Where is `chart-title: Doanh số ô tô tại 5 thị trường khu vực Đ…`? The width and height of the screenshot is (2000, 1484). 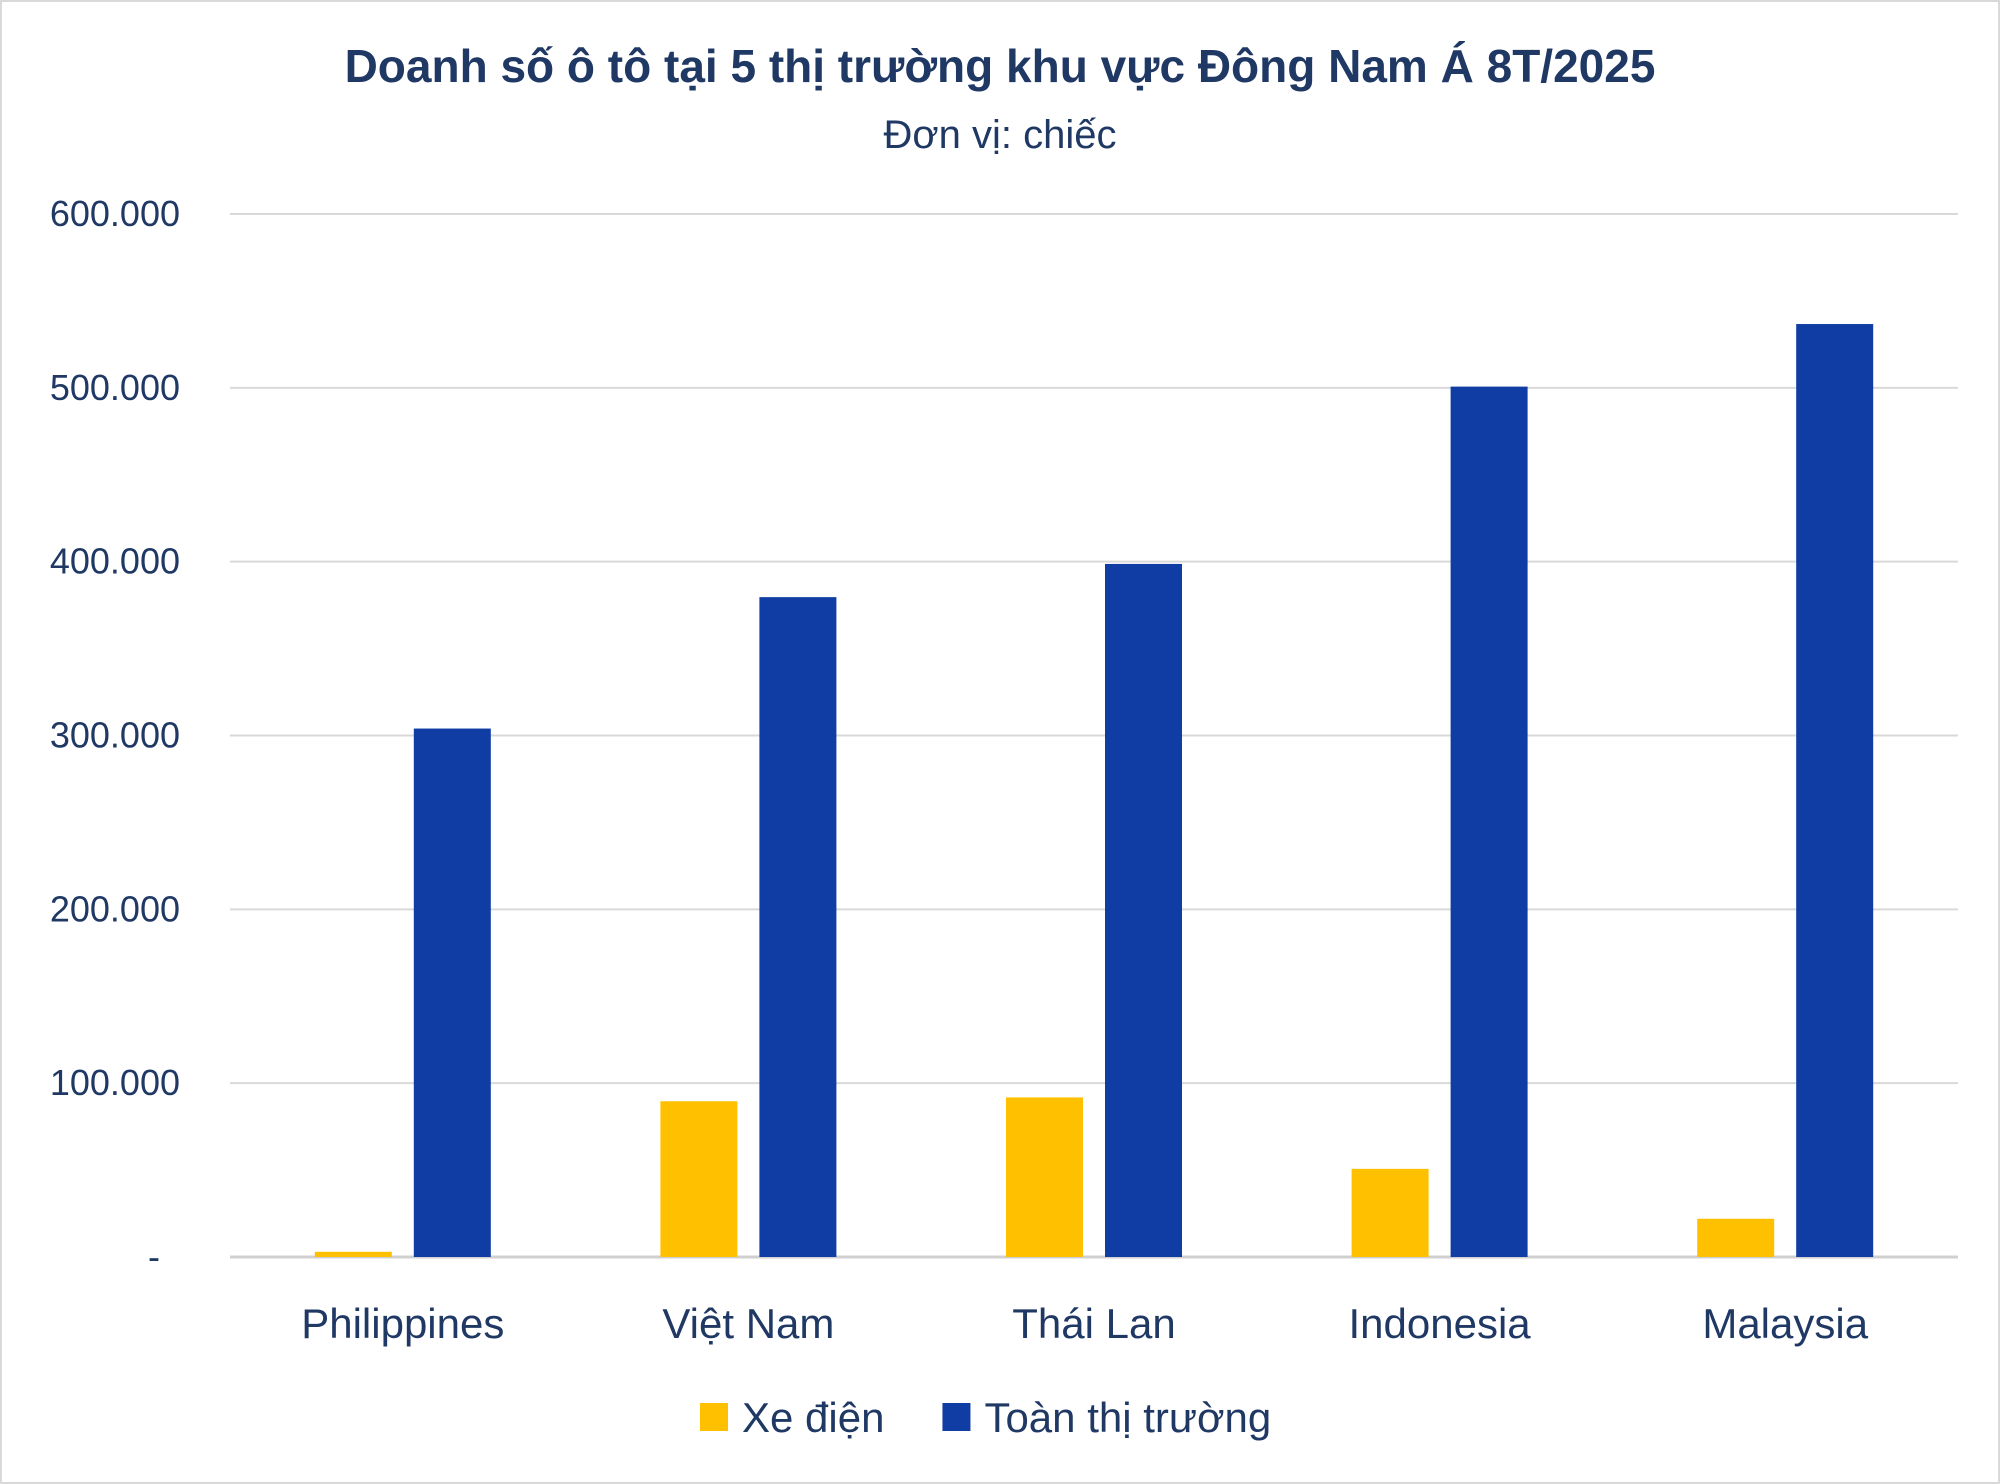
chart-title: Doanh số ô tô tại 5 thị trường khu vực Đ… is located at coordinates (1000, 66).